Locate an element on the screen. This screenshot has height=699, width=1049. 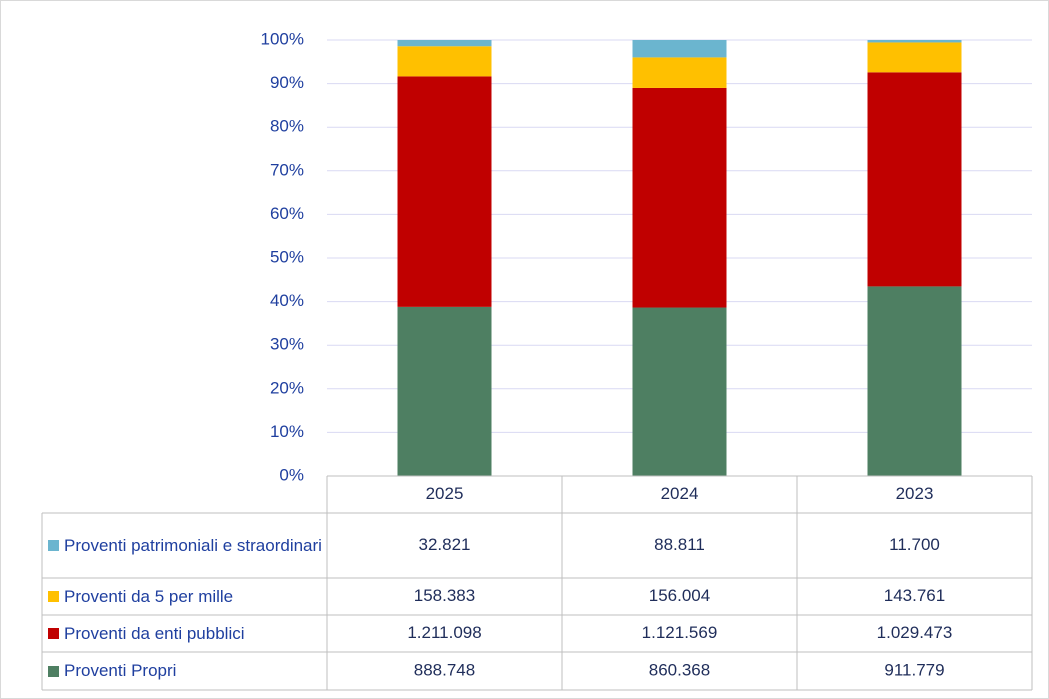
legend-item: Proventi patrimoniali e straordinari is located at coordinates (184, 545).